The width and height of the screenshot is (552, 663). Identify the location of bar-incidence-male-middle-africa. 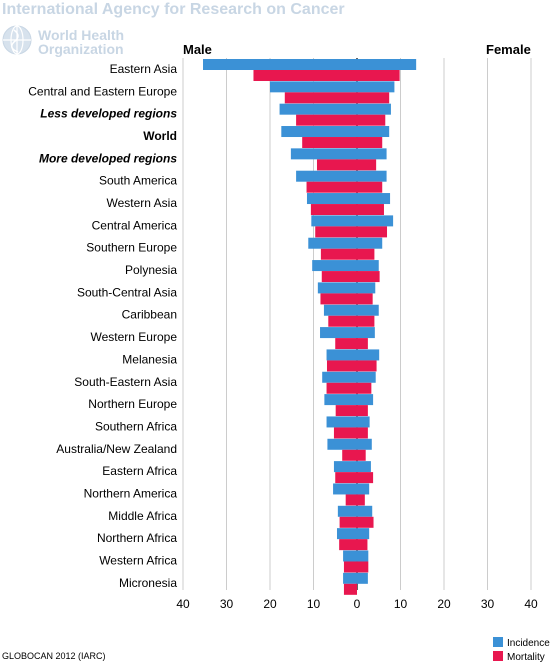
(347, 511).